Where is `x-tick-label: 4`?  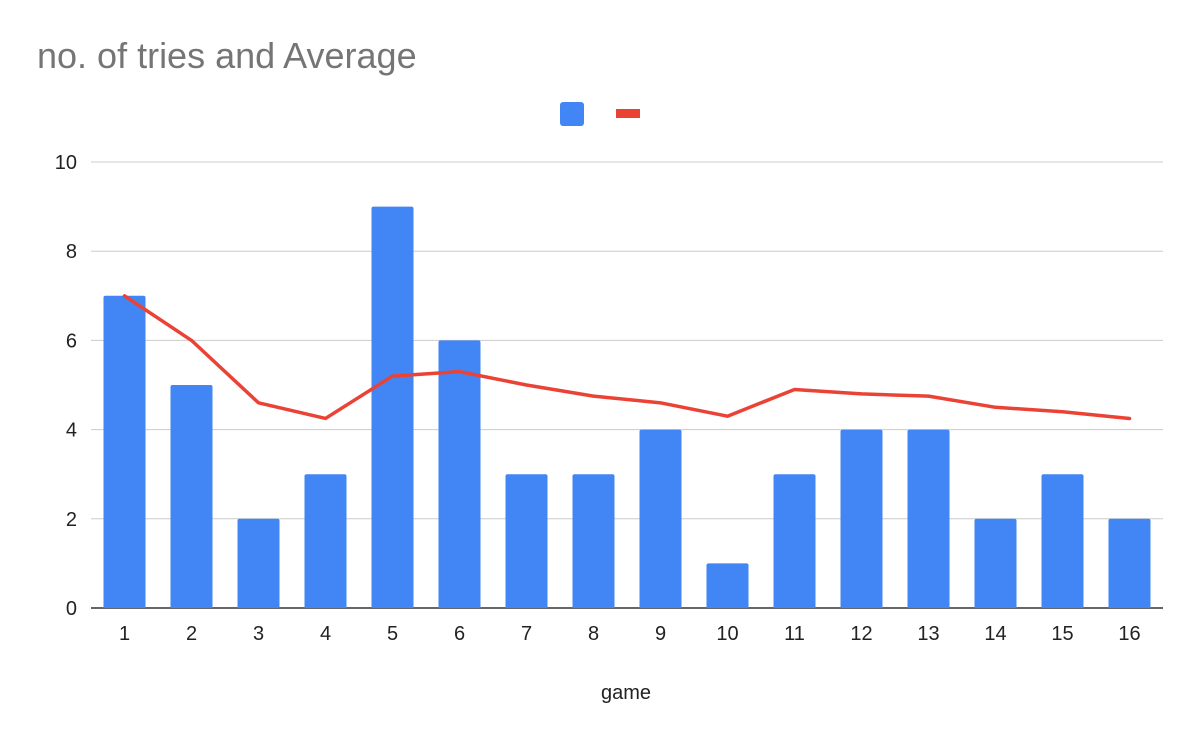 x-tick-label: 4 is located at coordinates (325, 634).